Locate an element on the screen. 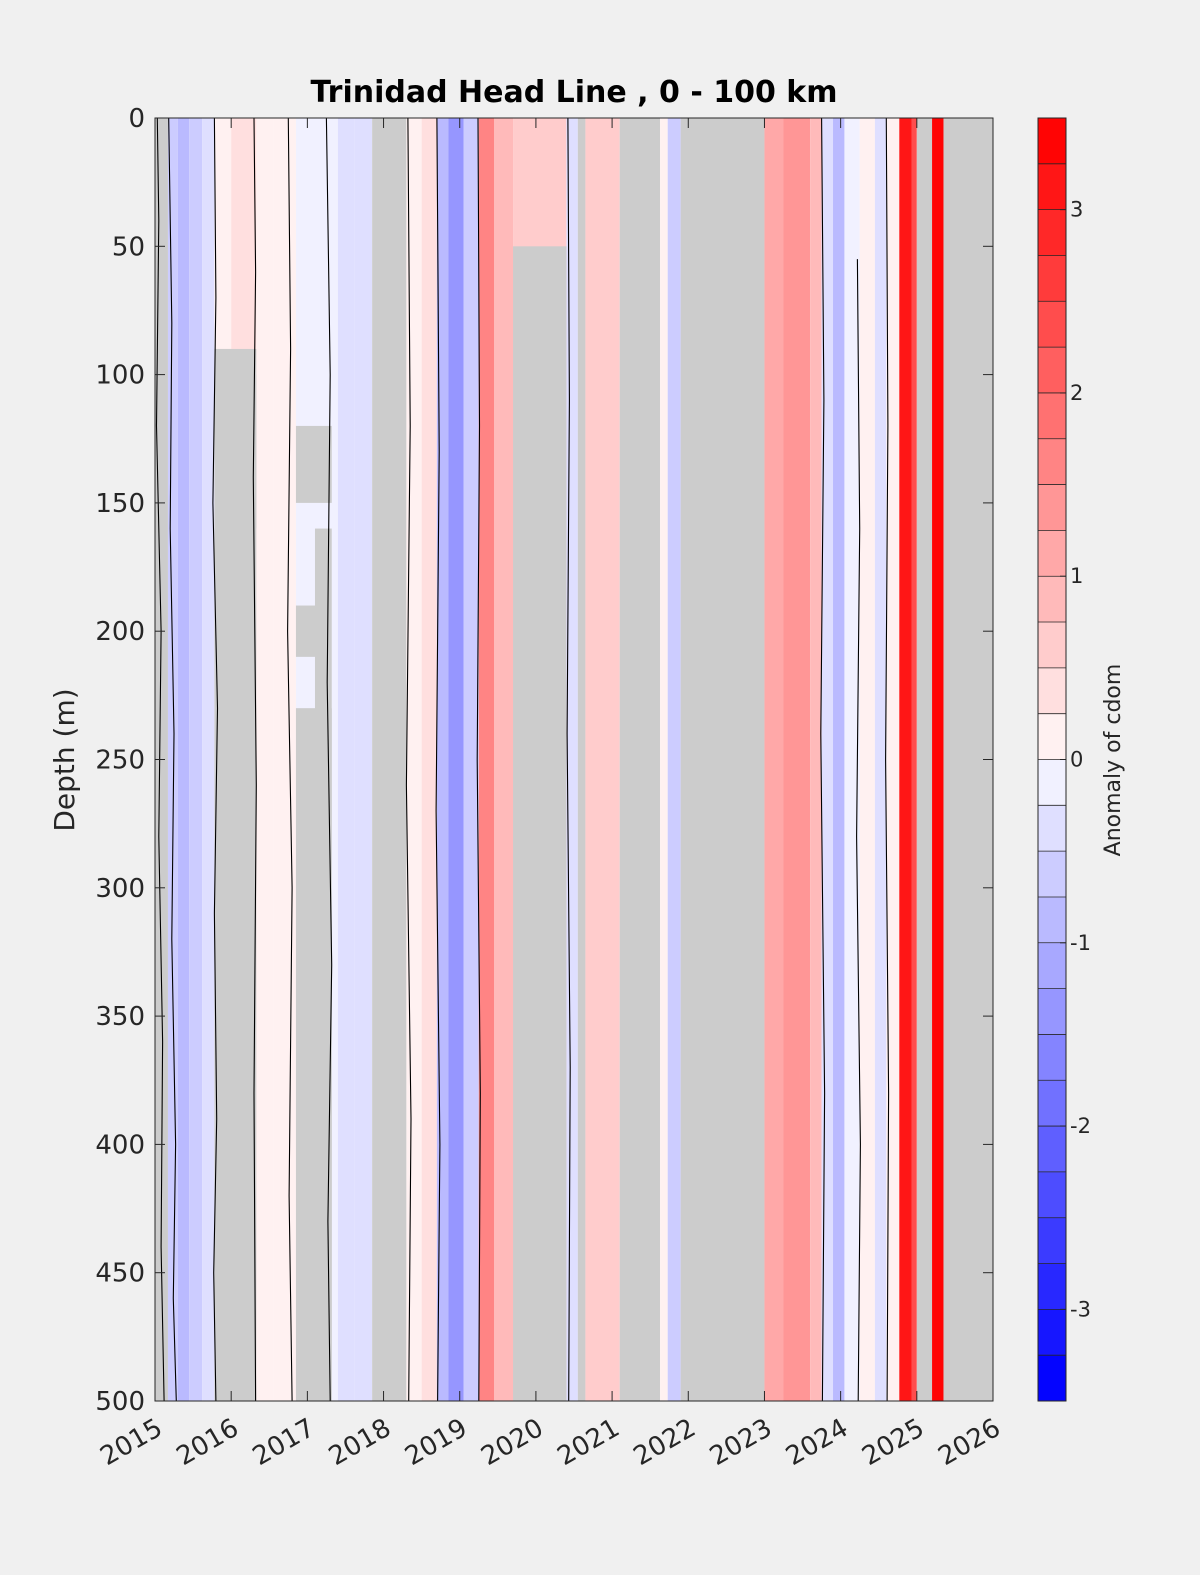  y-tick-label-450: 450 is located at coordinates (120, 1274).